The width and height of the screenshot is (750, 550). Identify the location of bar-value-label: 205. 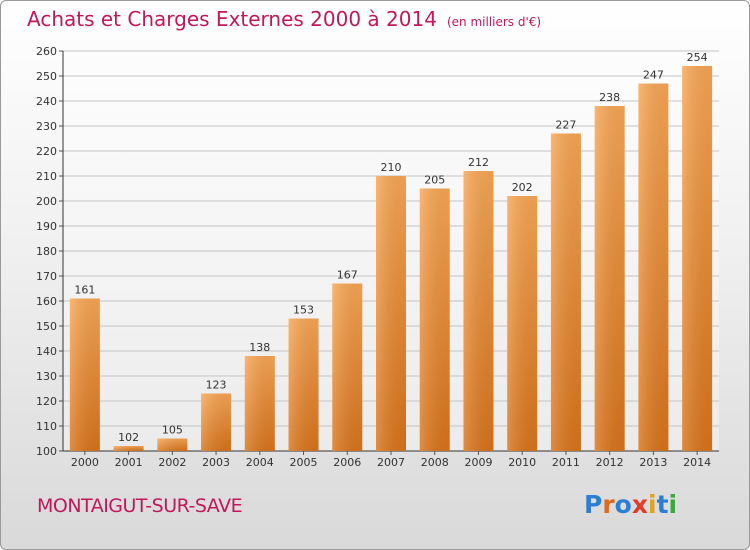
(434, 180).